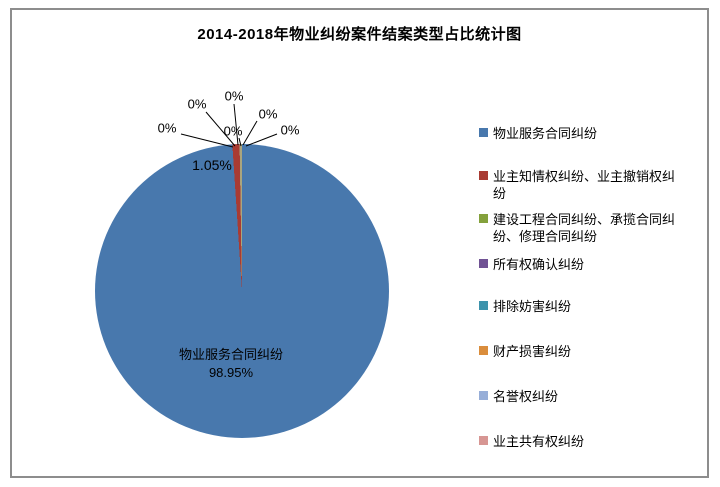 This screenshot has width=720, height=487. I want to click on chart-title: 2014-2018年物业纠纷案件结案类型占比统计图, so click(359, 34).